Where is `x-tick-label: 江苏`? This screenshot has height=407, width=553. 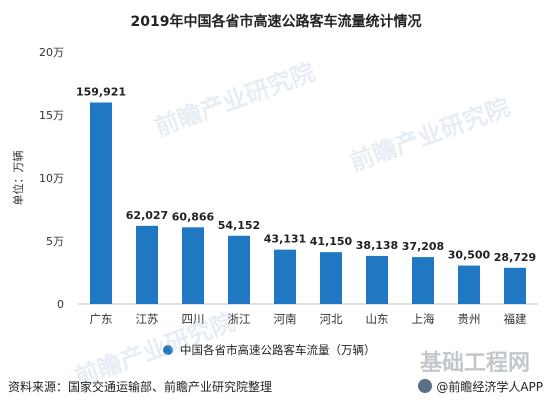
x-tick-label: 江苏 is located at coordinates (147, 319).